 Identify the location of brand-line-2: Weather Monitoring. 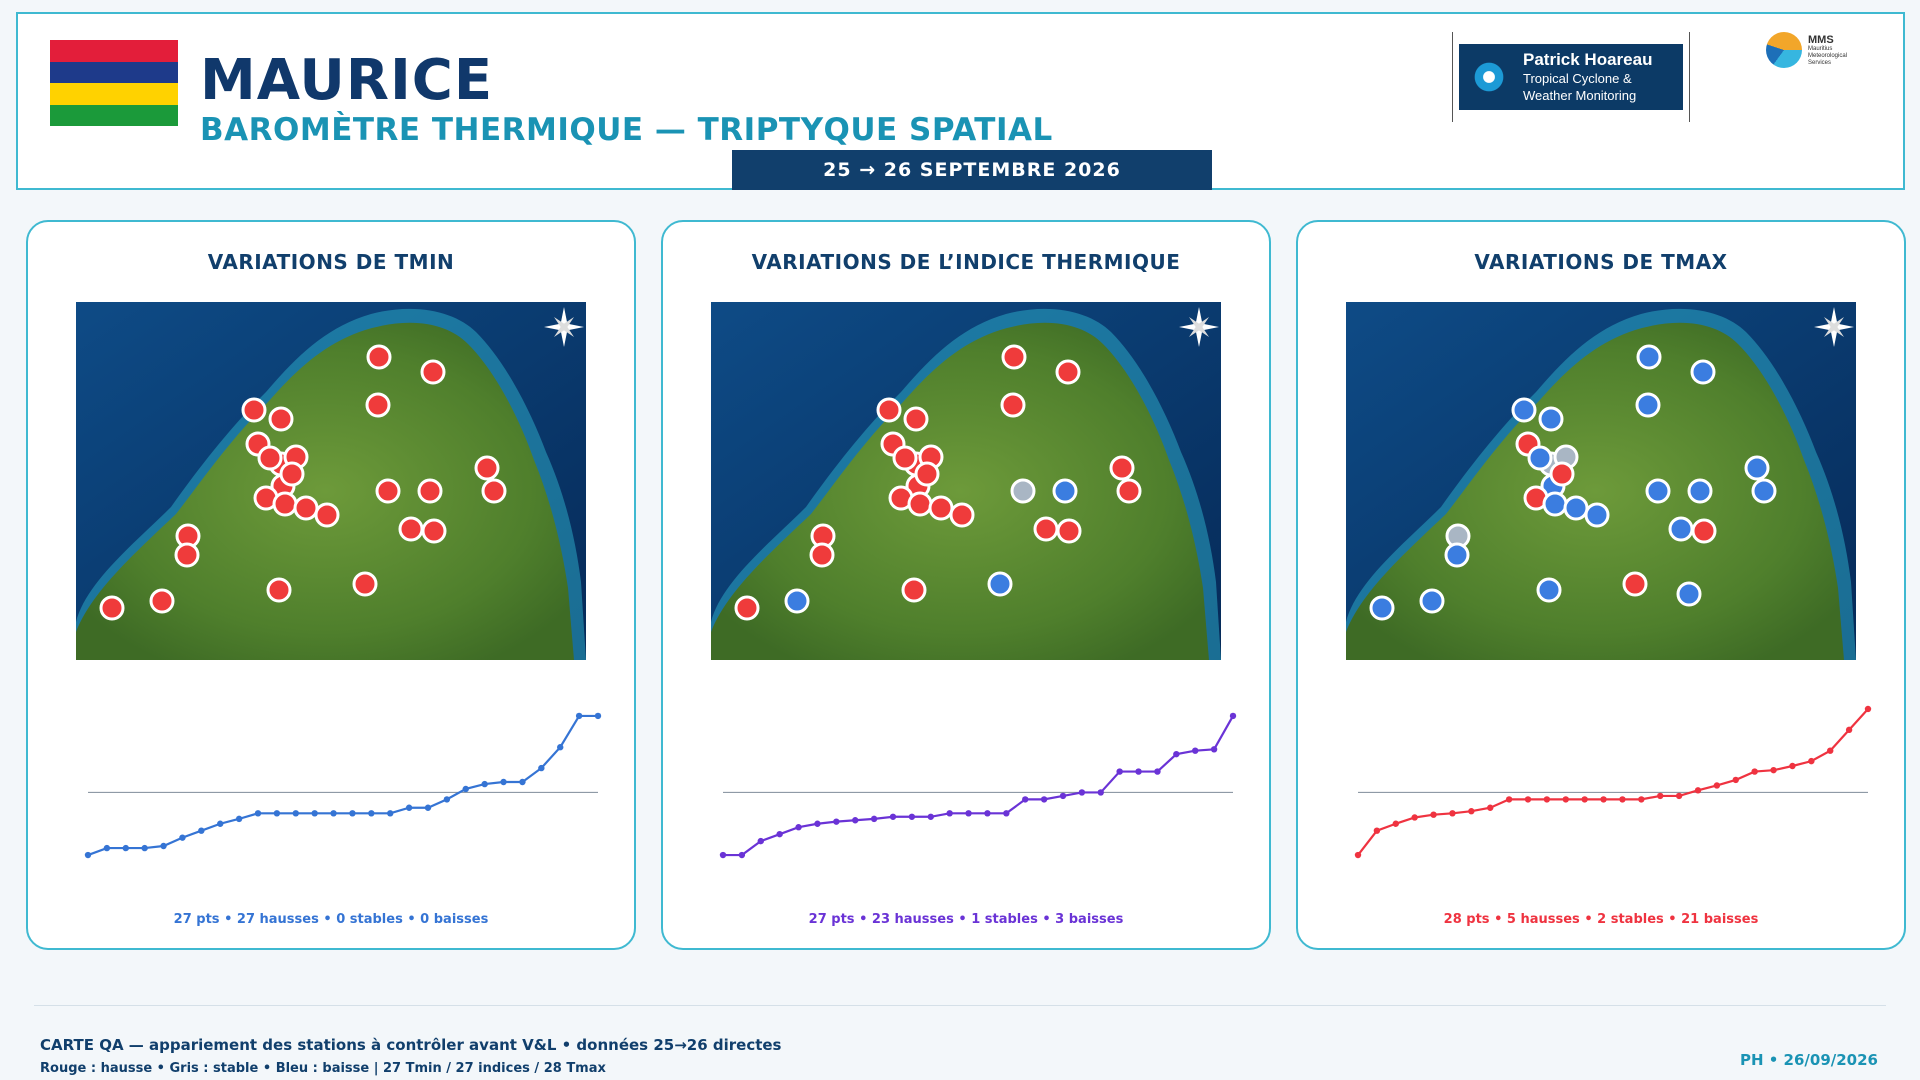
(1580, 95).